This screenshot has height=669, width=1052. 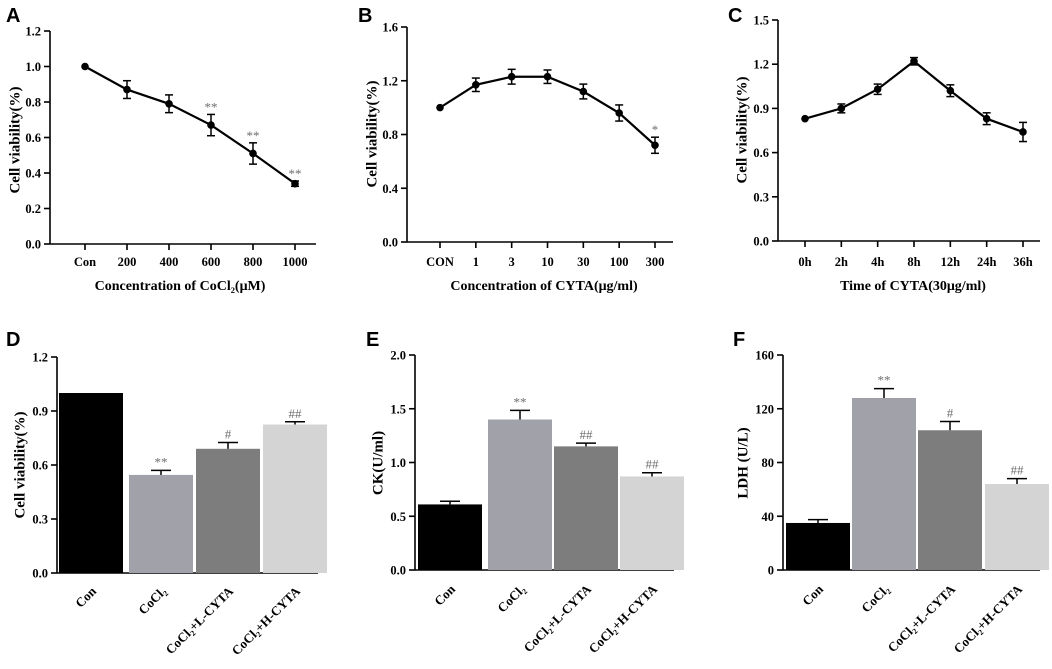 What do you see at coordinates (390, 243) in the screenshot?
I see `y-tick-label-b: 0.0` at bounding box center [390, 243].